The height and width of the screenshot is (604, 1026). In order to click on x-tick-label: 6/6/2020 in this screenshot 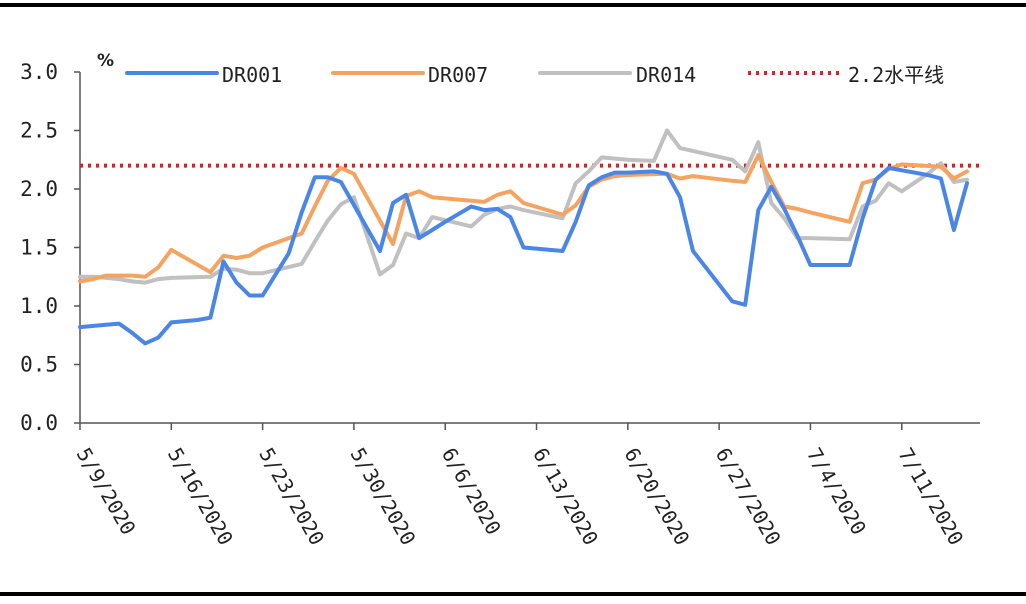, I will do `click(471, 491)`.